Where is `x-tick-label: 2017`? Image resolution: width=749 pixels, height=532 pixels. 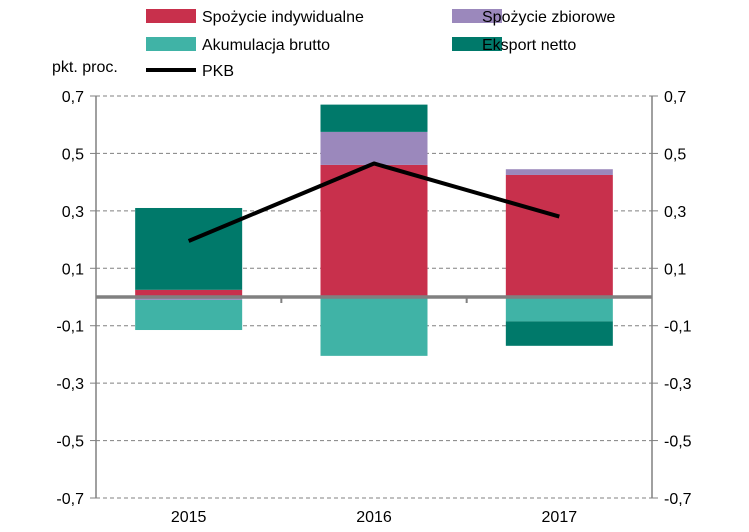 x-tick-label: 2017 is located at coordinates (560, 517).